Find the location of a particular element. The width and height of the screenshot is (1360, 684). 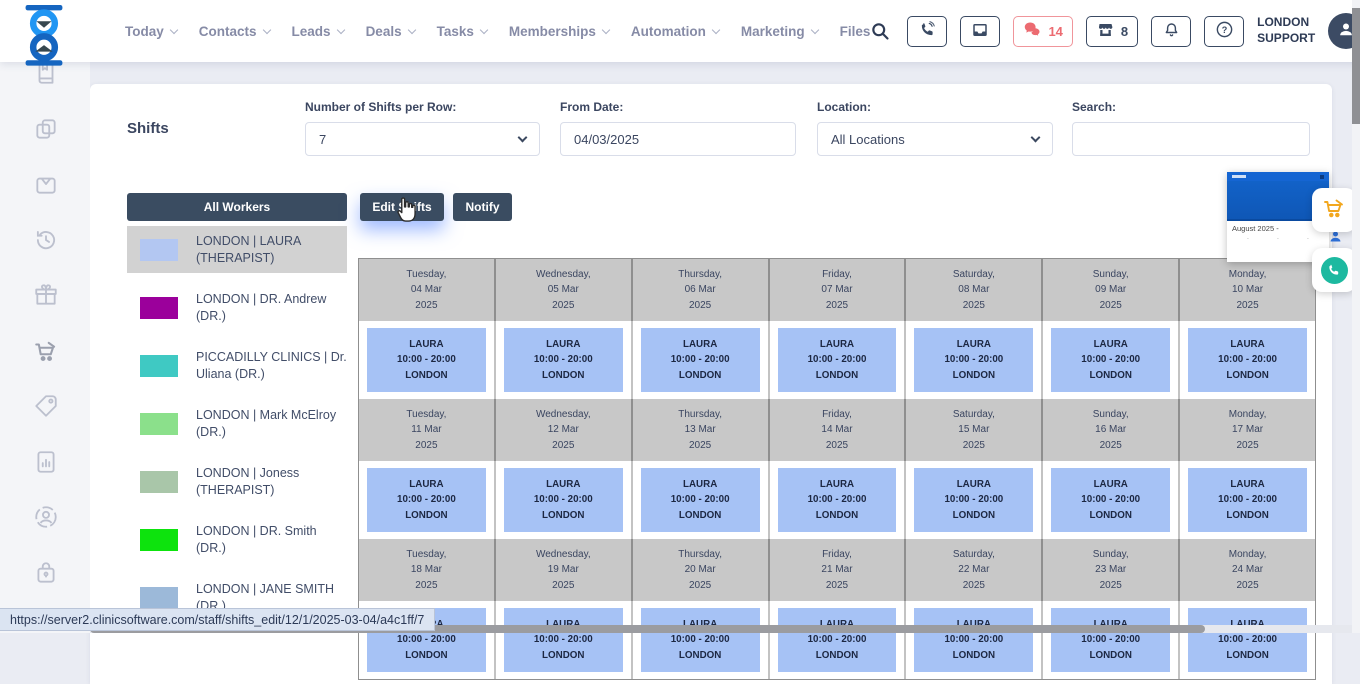

mini-person-icon is located at coordinates (1335, 239).